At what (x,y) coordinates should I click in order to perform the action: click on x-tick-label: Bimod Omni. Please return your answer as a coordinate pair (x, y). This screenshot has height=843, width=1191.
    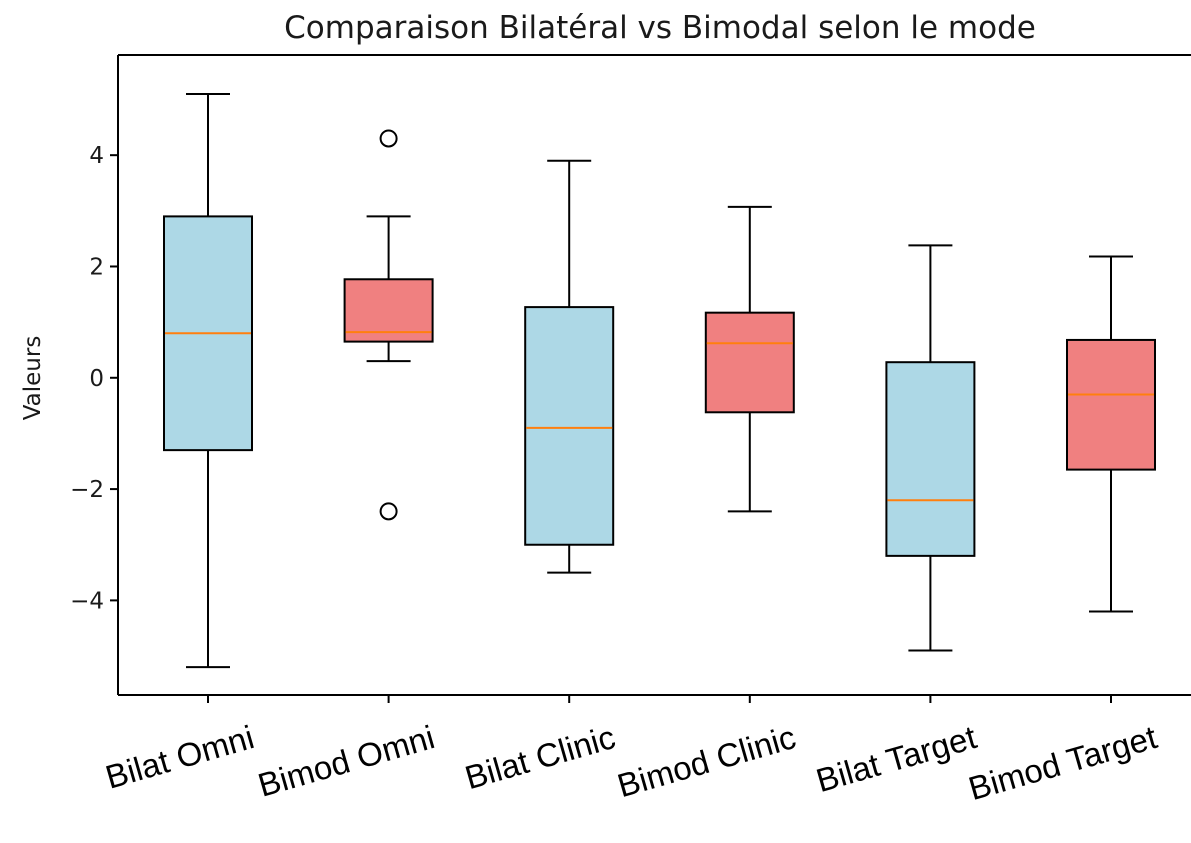
    Looking at the image, I should click on (346, 761).